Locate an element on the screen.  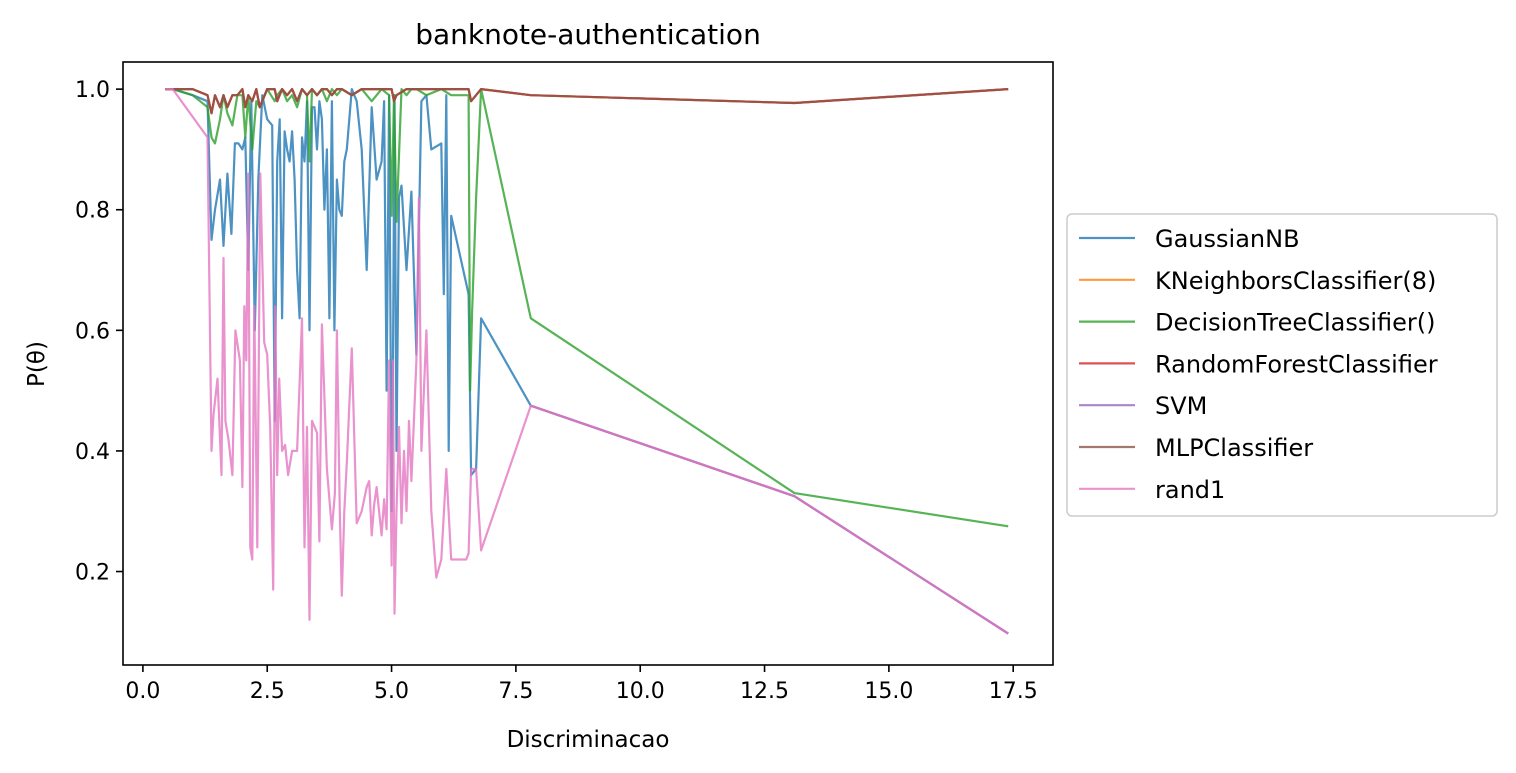
y-tick-label: 0.2 is located at coordinates (92, 573).